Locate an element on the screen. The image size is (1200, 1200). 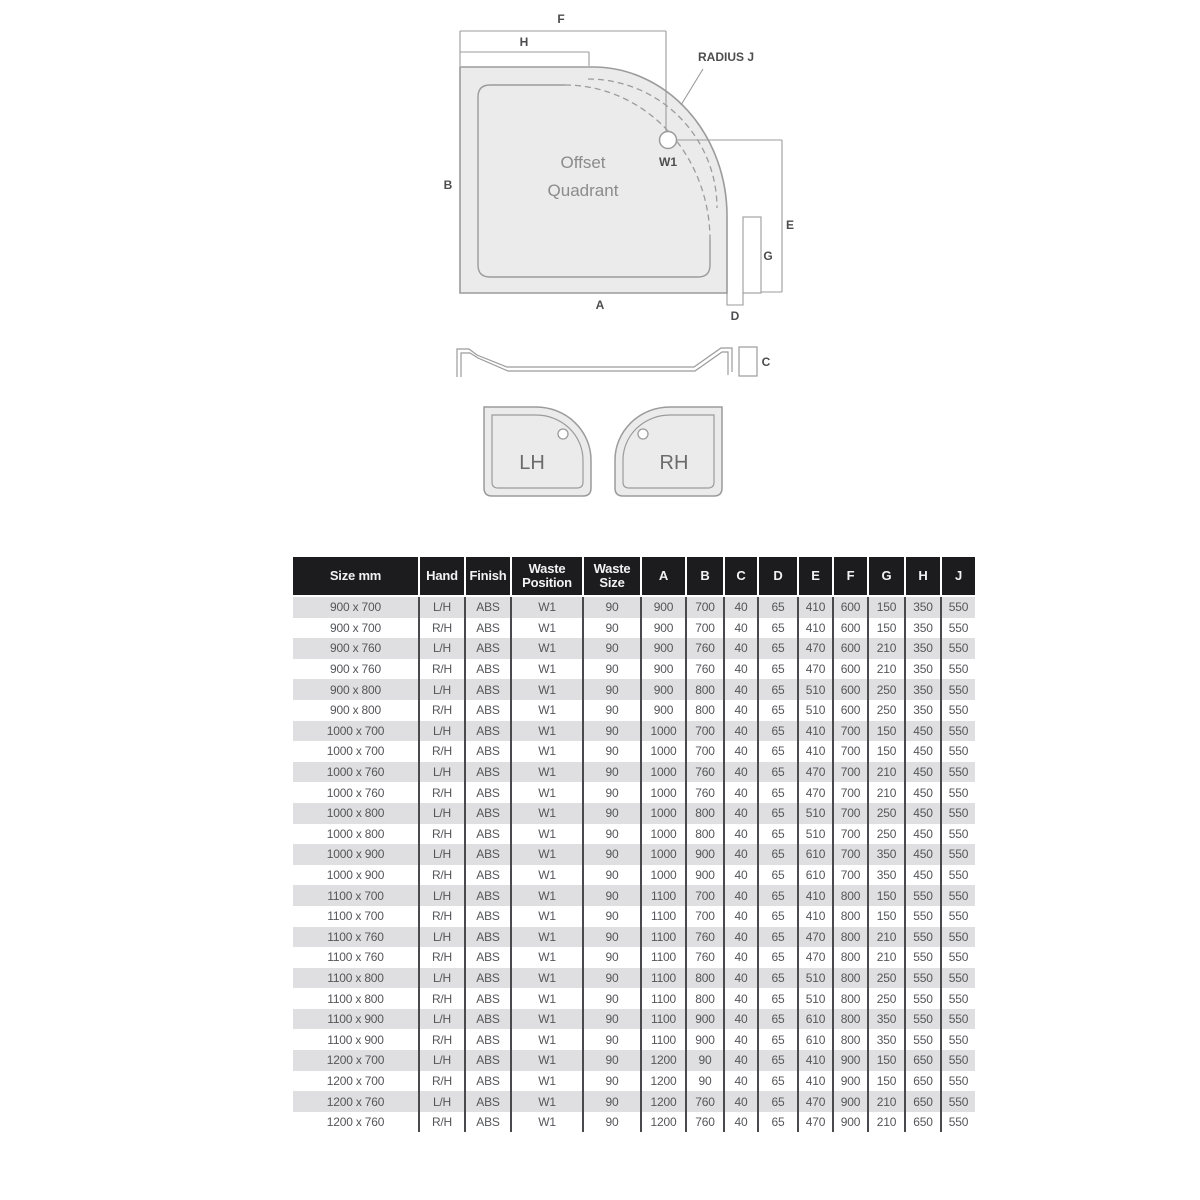
column-header: F is located at coordinates (851, 577).